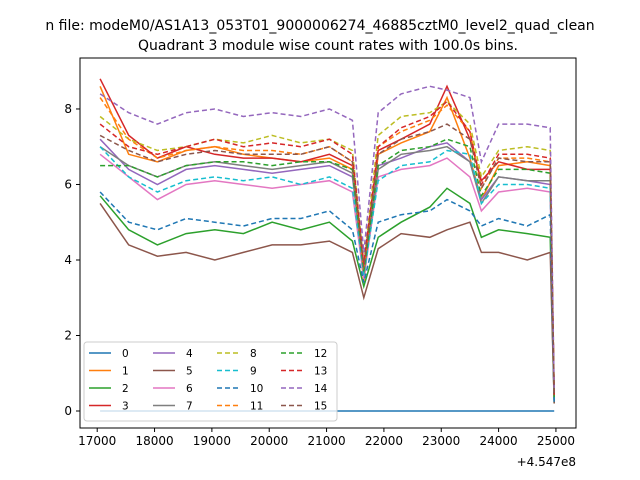  I want to click on legend-label-4: 4, so click(189, 354).